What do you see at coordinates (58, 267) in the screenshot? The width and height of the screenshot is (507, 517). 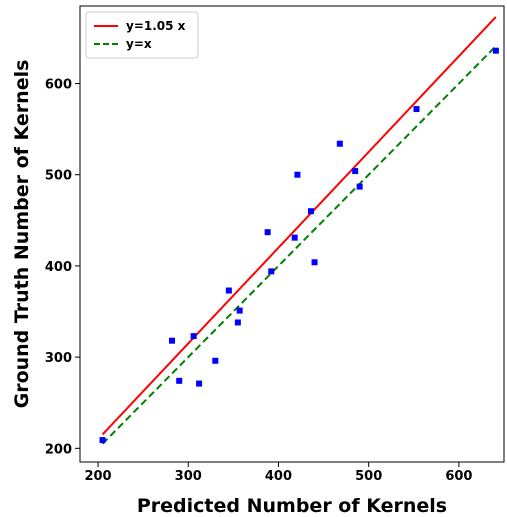 I see `y-tick-label: 400` at bounding box center [58, 267].